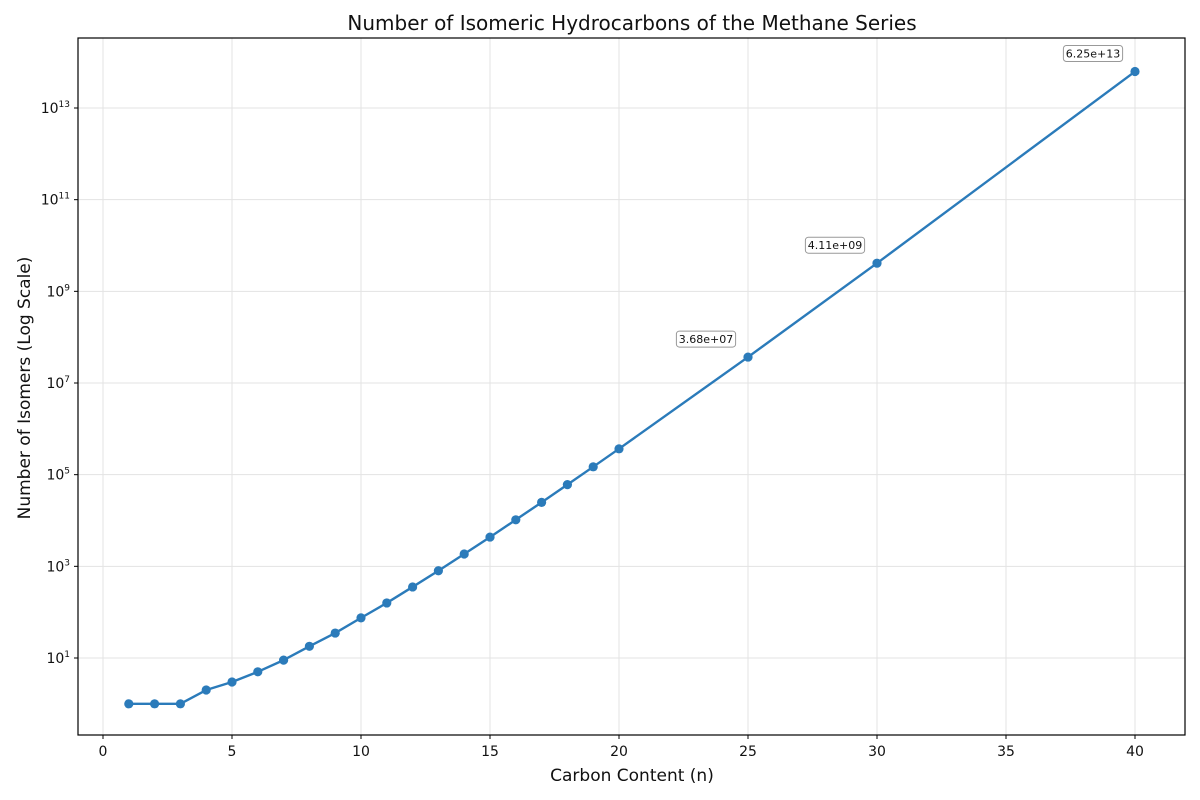  What do you see at coordinates (103, 752) in the screenshot?
I see `x-tick-label: 0` at bounding box center [103, 752].